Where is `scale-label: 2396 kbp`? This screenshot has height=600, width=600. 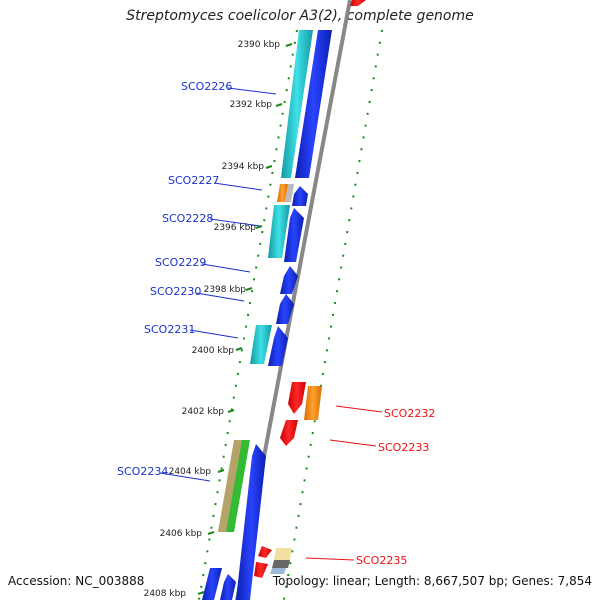
scale-label: 2396 kbp is located at coordinates (235, 228).